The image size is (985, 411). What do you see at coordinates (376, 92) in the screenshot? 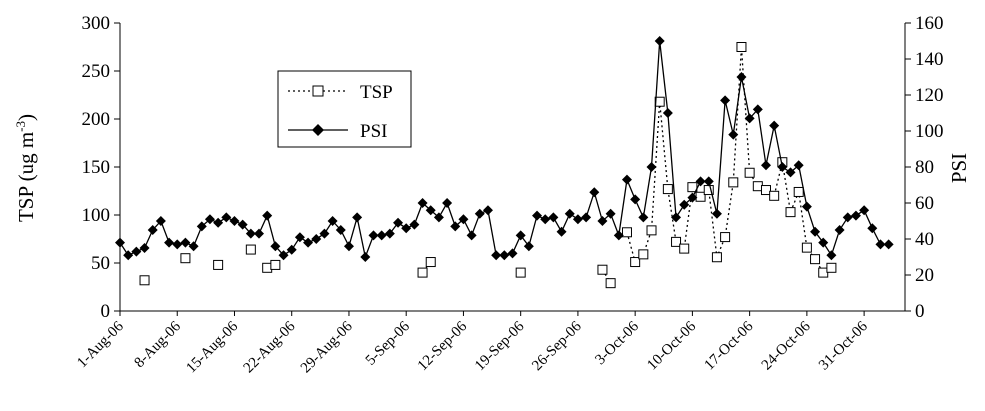
I see `legend-tsp-label: TSP` at bounding box center [376, 92].